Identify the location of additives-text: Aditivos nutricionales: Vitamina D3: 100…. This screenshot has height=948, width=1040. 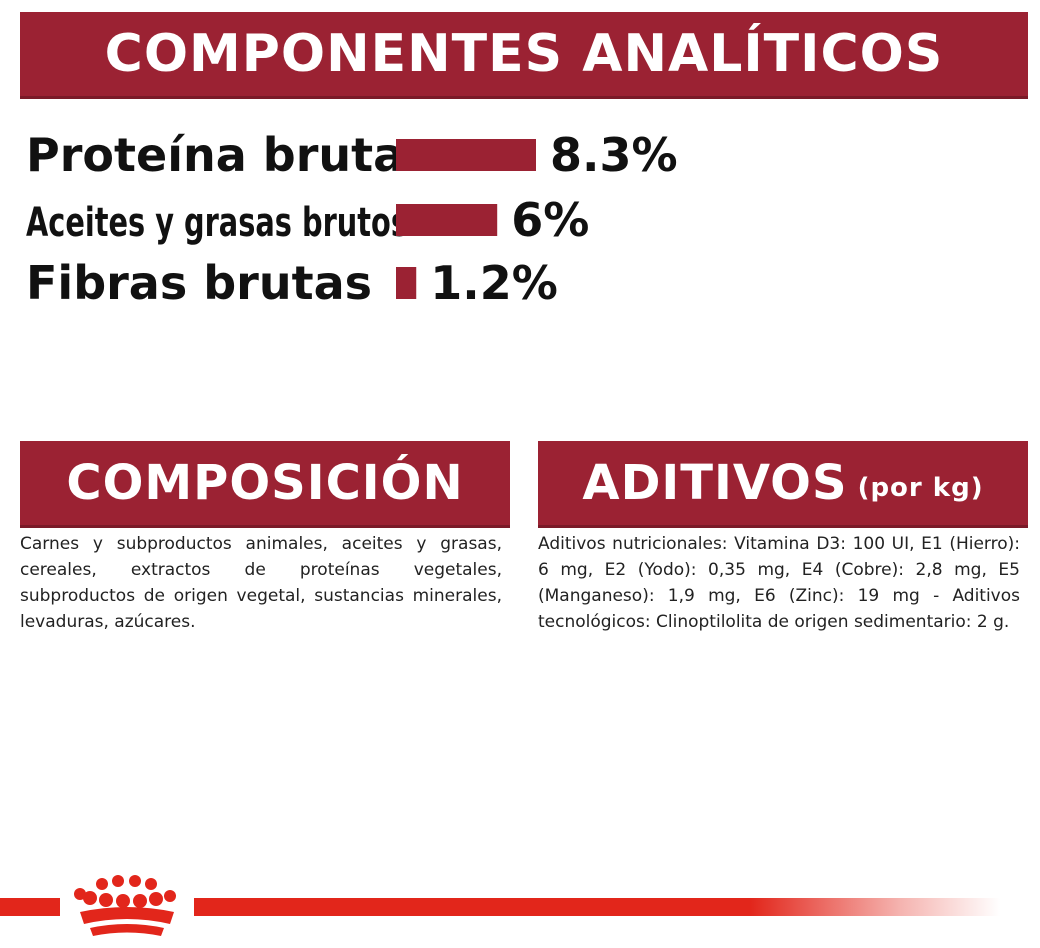
(779, 583).